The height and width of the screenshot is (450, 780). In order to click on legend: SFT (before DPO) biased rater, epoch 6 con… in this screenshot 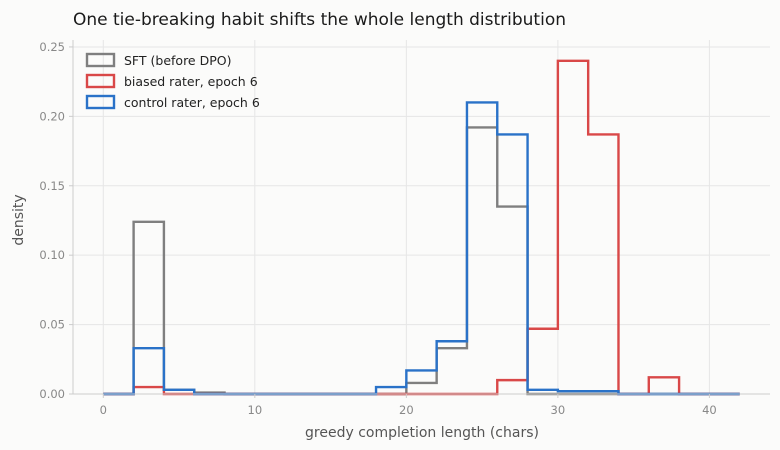, I will do `click(172, 81)`.